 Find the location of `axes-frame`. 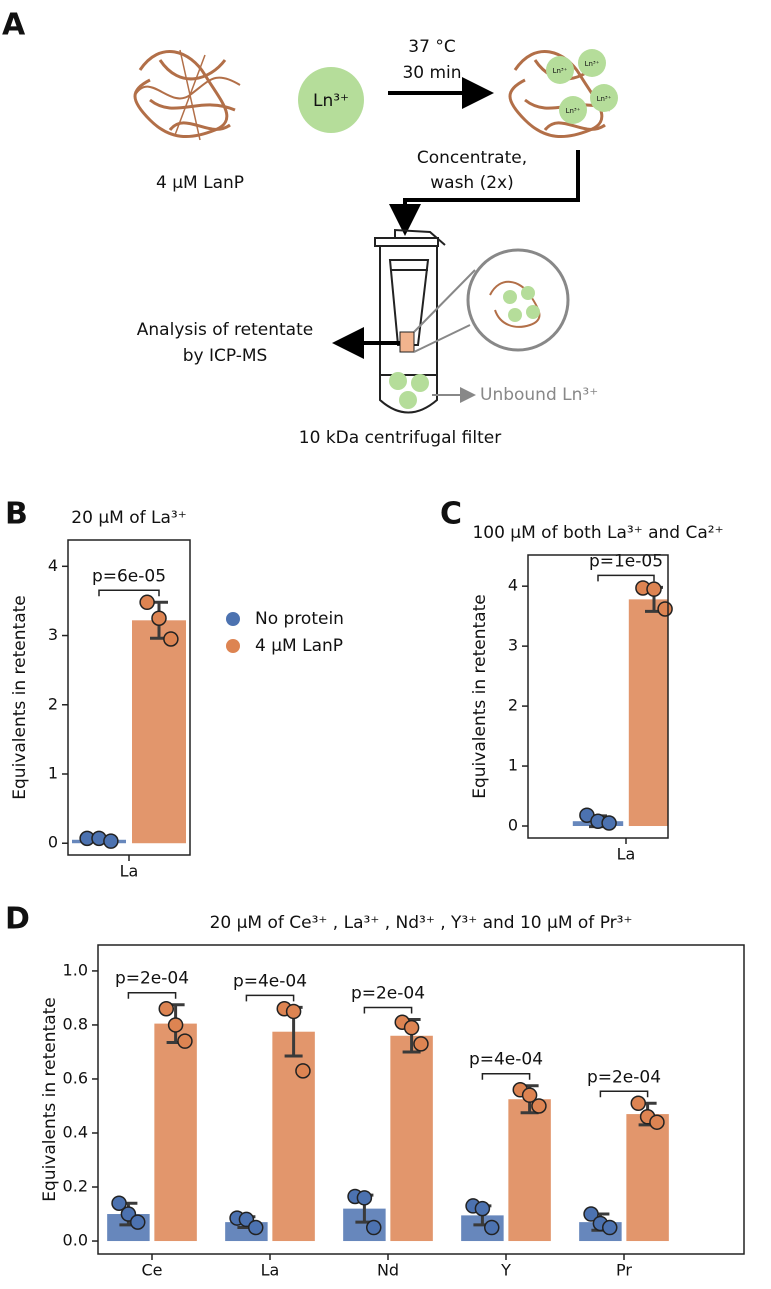

axes-frame is located at coordinates (129, 697).